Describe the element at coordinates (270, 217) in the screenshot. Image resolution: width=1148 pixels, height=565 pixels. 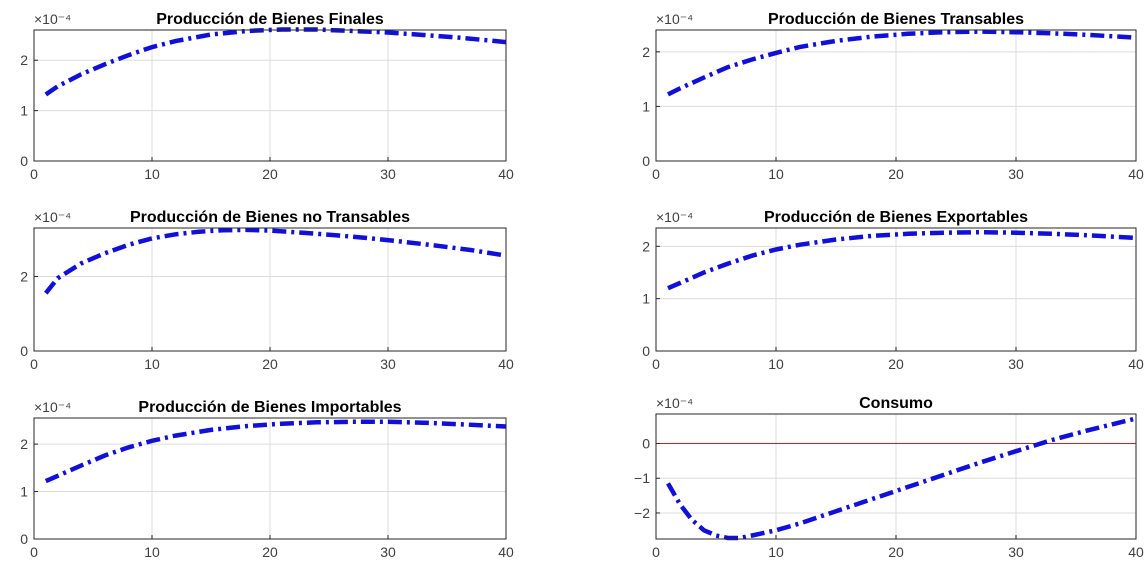
I see `panel-title: Producción de Bienes no Transables` at that location.